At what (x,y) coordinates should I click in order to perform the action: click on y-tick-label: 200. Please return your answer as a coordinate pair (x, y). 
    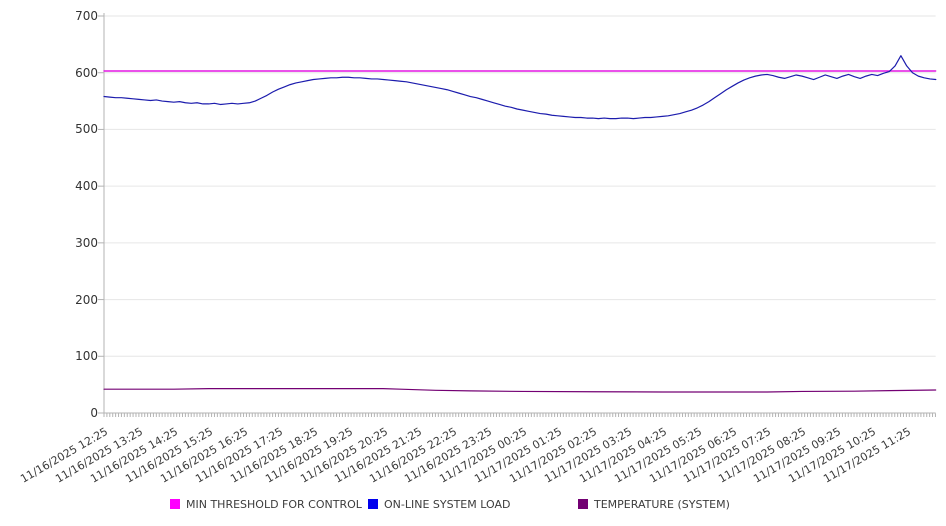
    Looking at the image, I should click on (86, 299).